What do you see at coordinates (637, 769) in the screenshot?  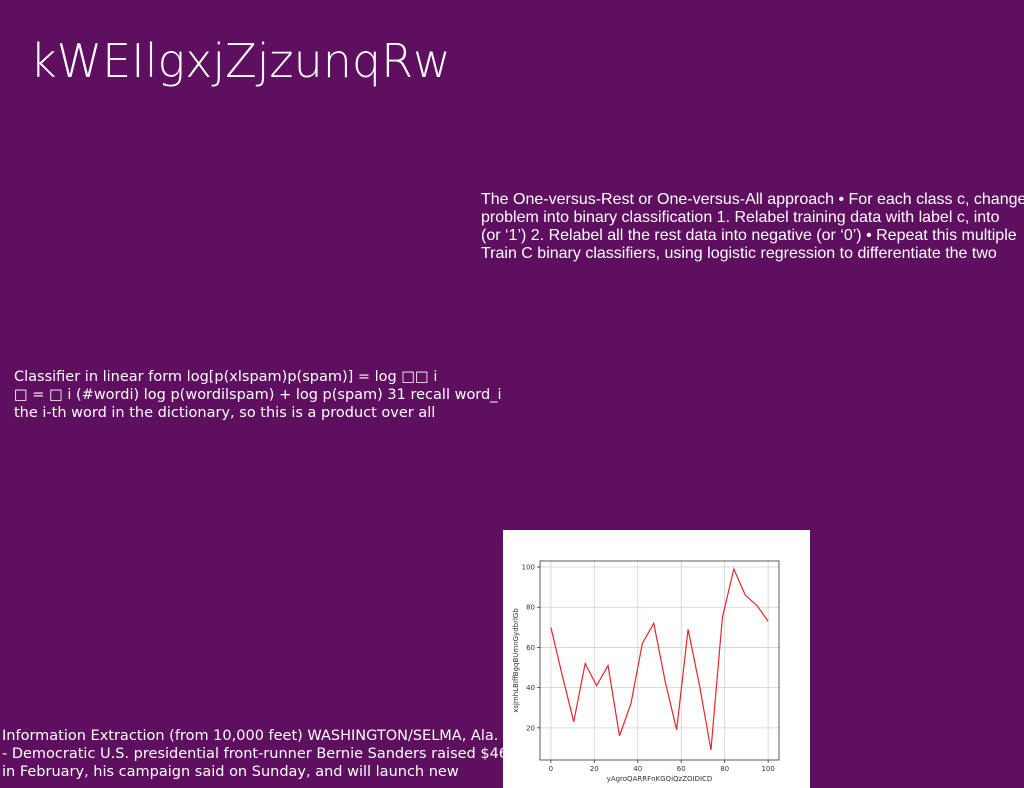 I see `x-tick-label: 40` at bounding box center [637, 769].